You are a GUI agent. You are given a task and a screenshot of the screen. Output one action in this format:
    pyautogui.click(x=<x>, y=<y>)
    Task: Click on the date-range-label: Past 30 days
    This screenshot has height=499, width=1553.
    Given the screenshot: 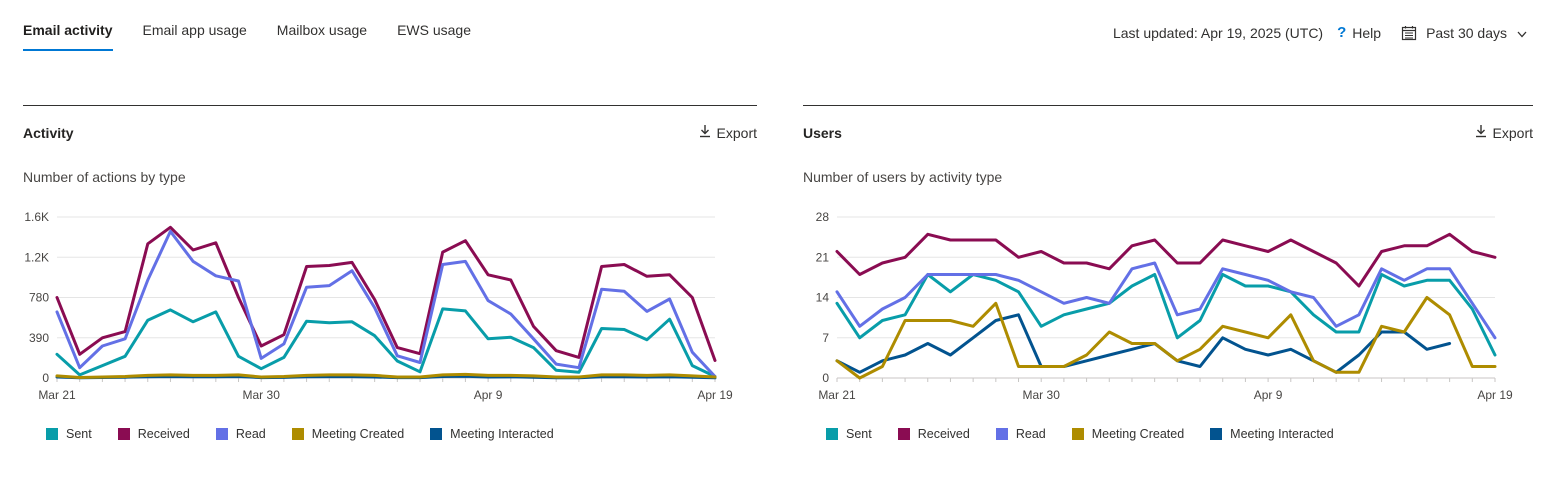 What is the action you would take?
    pyautogui.click(x=1466, y=32)
    